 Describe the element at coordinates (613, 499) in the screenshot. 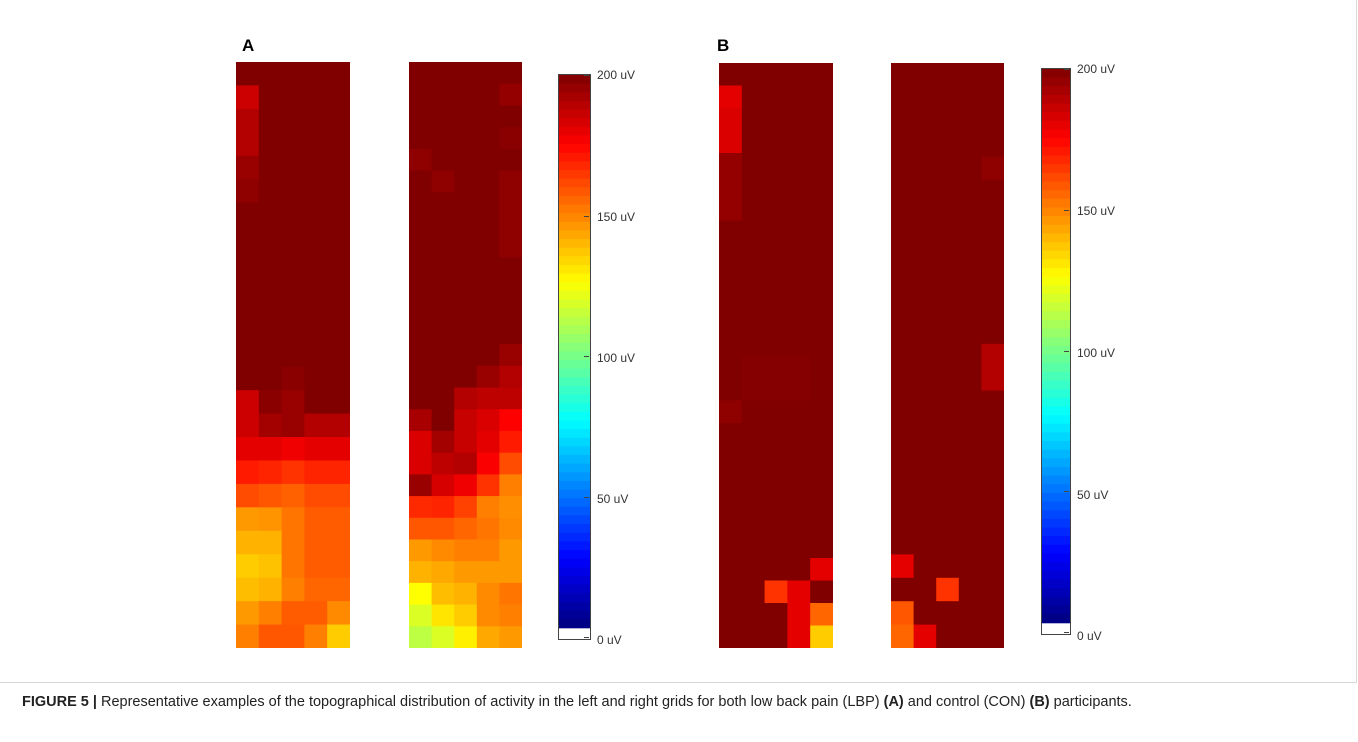

I see `colorbar-a-tick-label: 50 uV` at that location.